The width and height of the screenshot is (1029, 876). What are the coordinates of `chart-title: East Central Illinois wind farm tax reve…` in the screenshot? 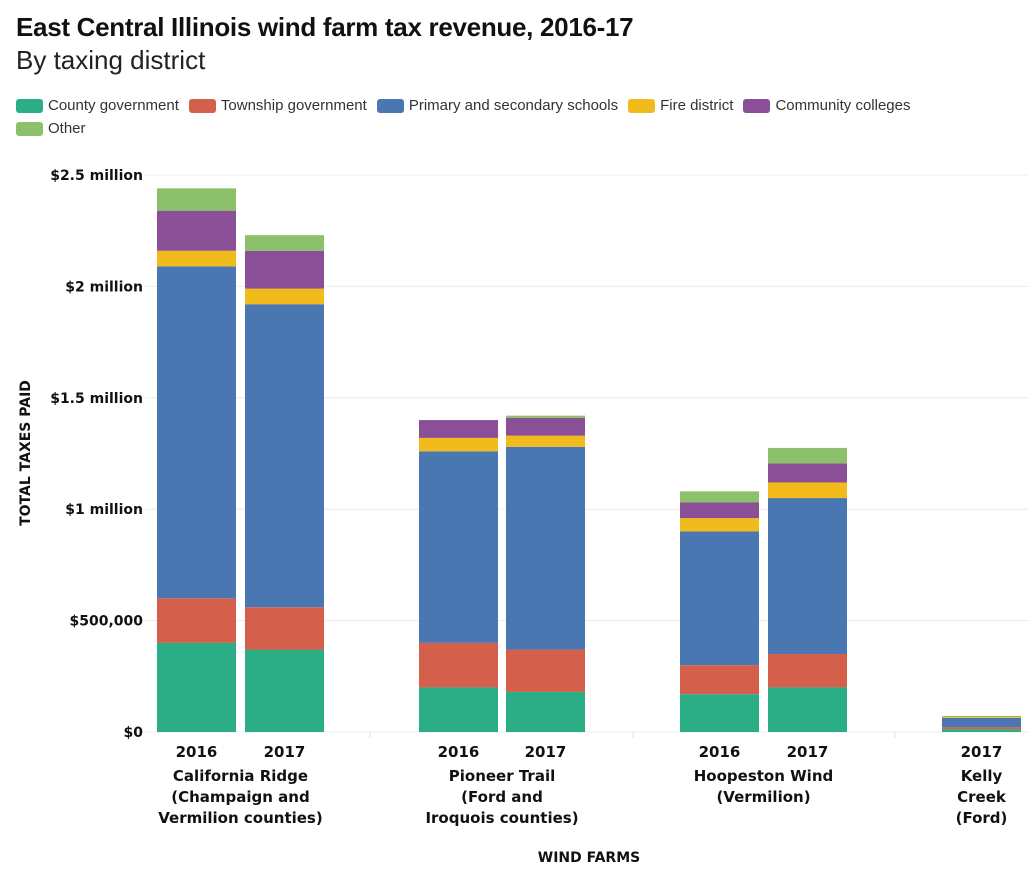 It's located at (325, 27).